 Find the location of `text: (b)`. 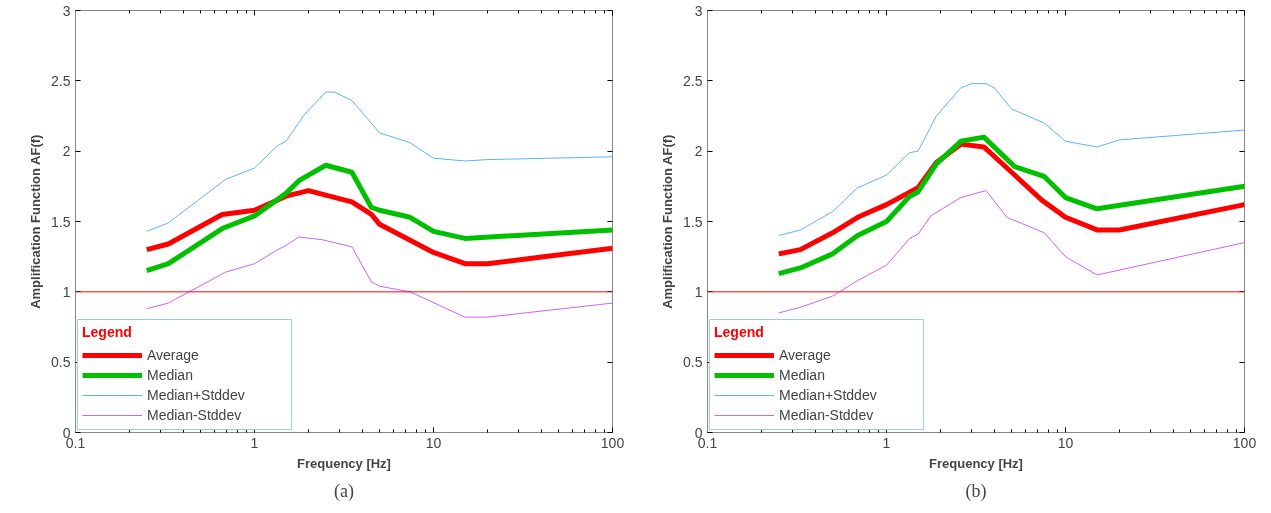

text: (b) is located at coordinates (976, 491).